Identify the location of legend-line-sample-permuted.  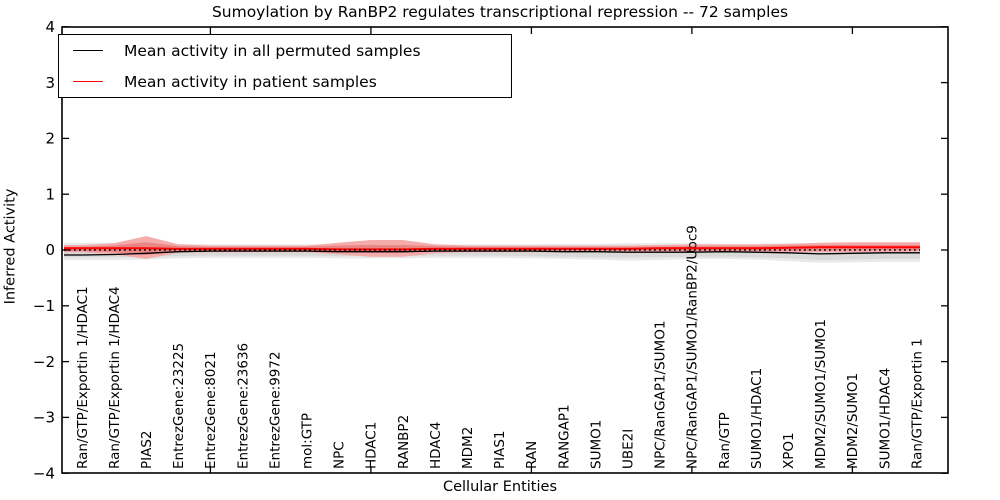
(88, 50).